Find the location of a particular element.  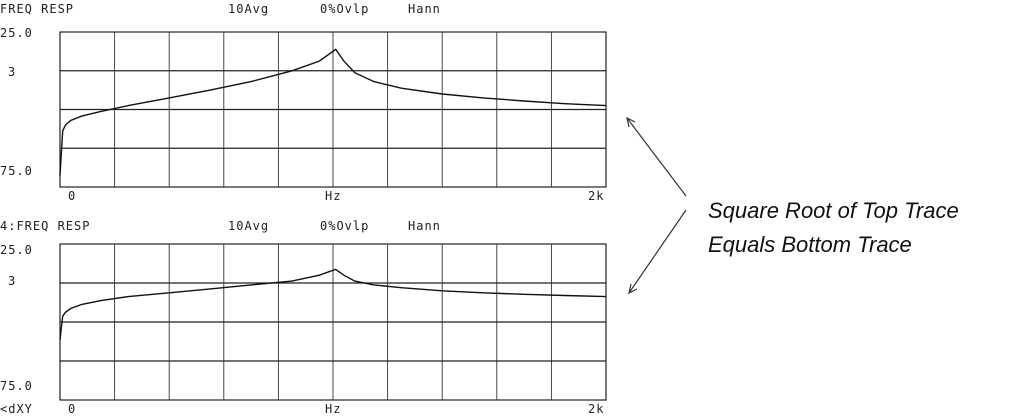

top-header-ovlp: 0%Ovlp is located at coordinates (344, 9).